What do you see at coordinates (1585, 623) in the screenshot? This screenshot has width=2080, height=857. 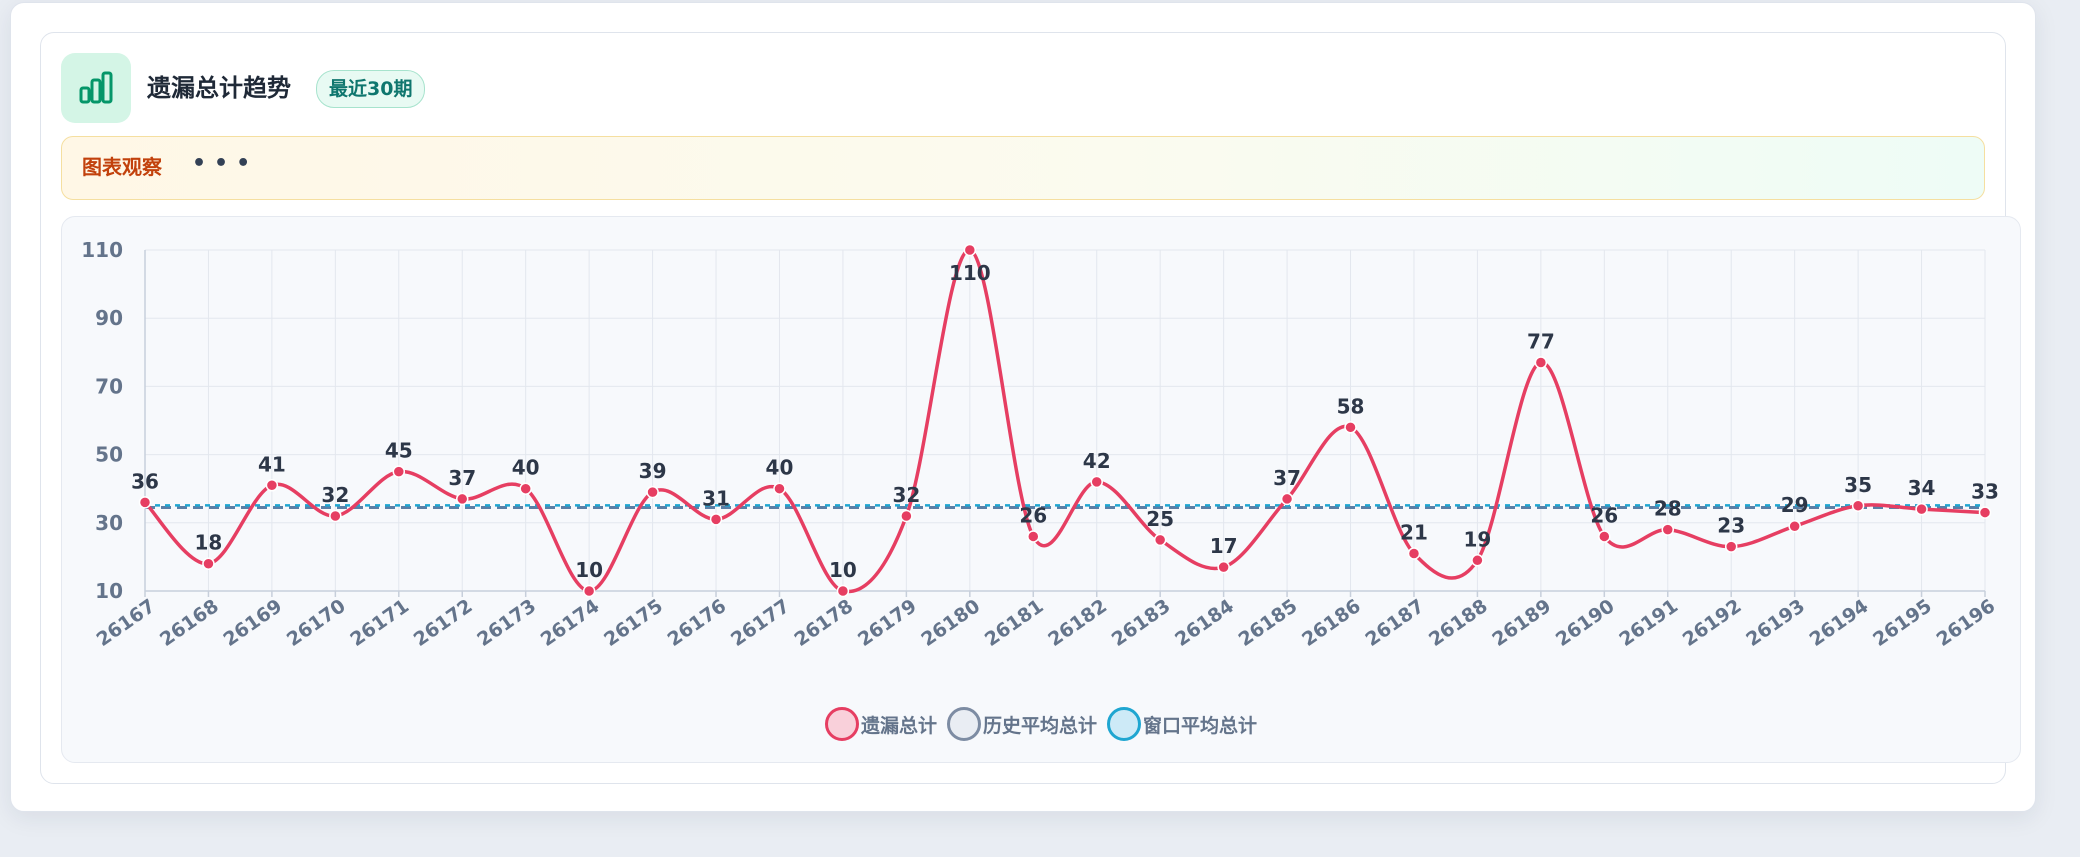 I see `x-tick-label: 26190` at bounding box center [1585, 623].